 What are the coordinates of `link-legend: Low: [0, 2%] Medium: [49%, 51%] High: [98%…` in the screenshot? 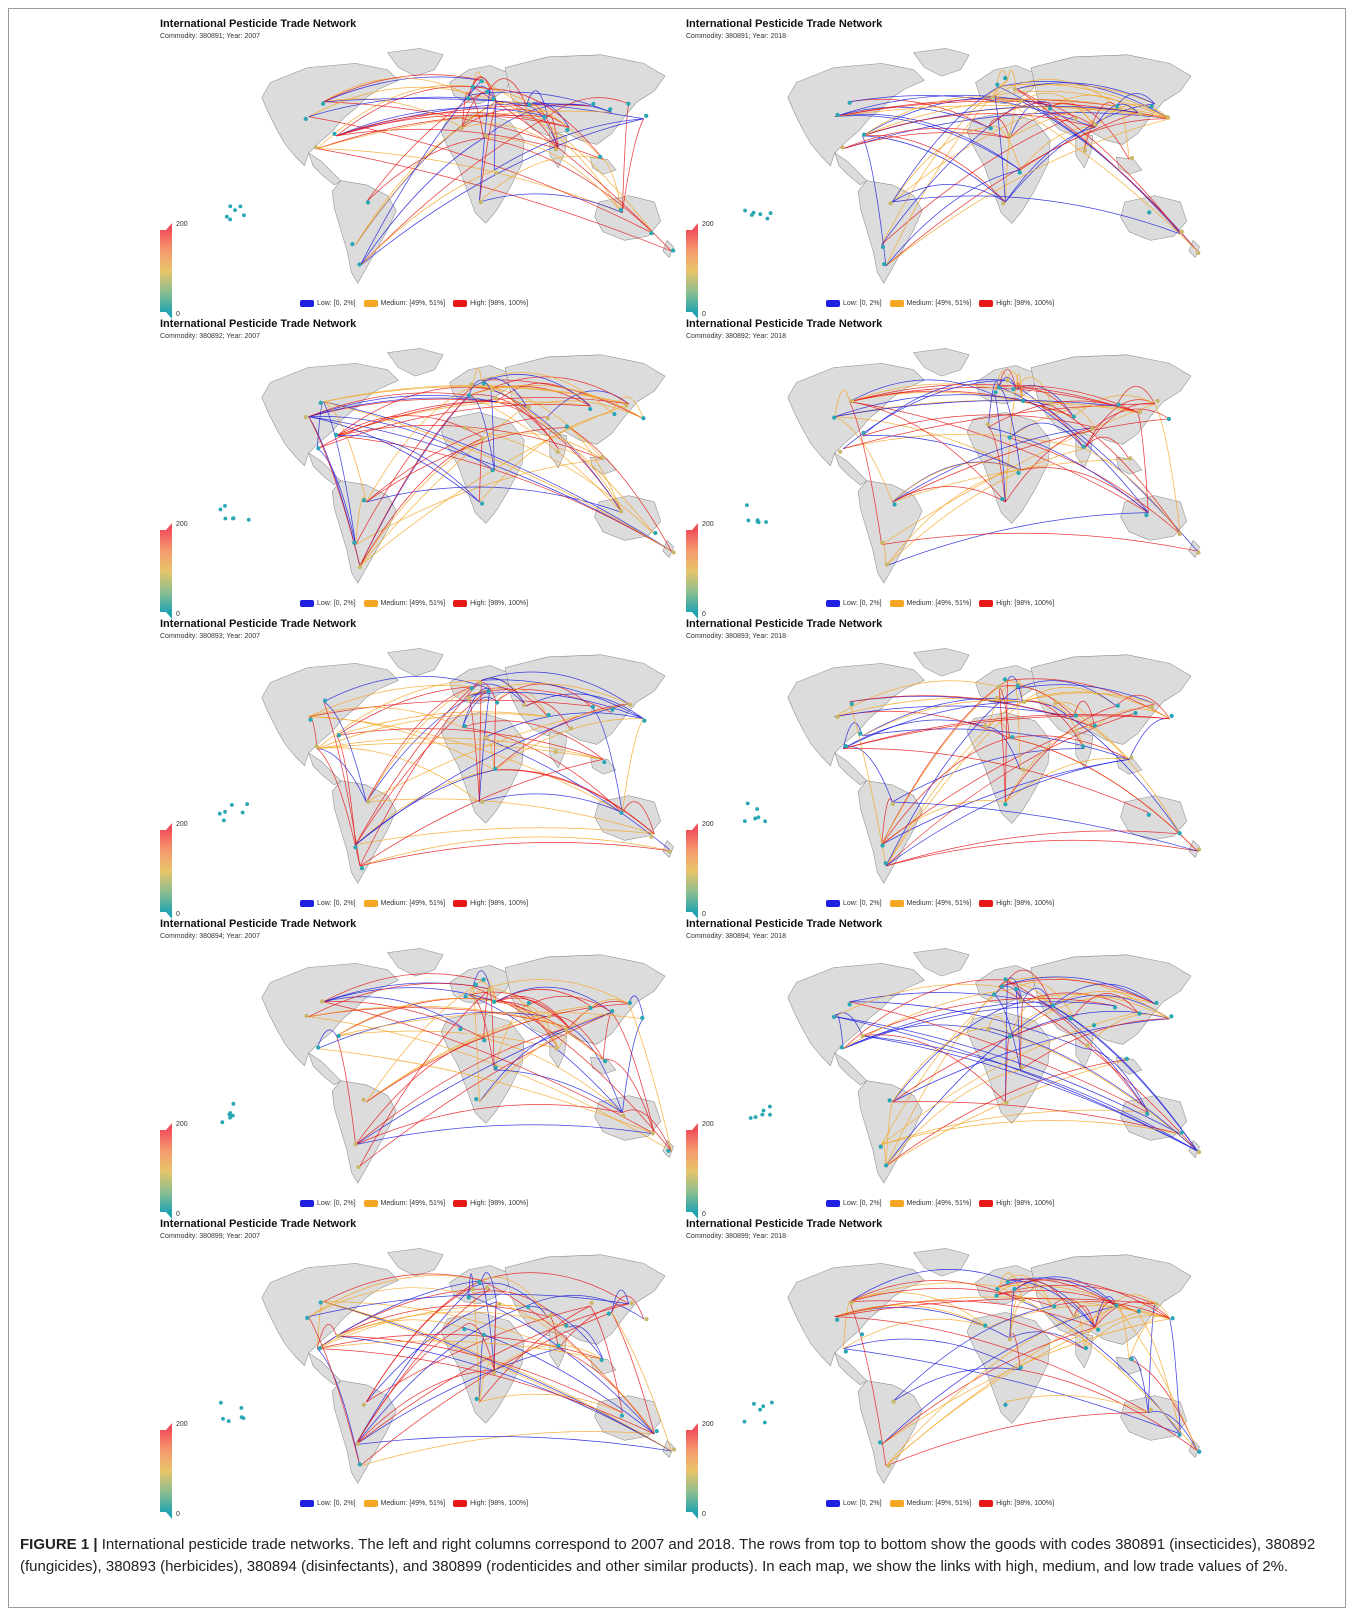 It's located at (940, 303).